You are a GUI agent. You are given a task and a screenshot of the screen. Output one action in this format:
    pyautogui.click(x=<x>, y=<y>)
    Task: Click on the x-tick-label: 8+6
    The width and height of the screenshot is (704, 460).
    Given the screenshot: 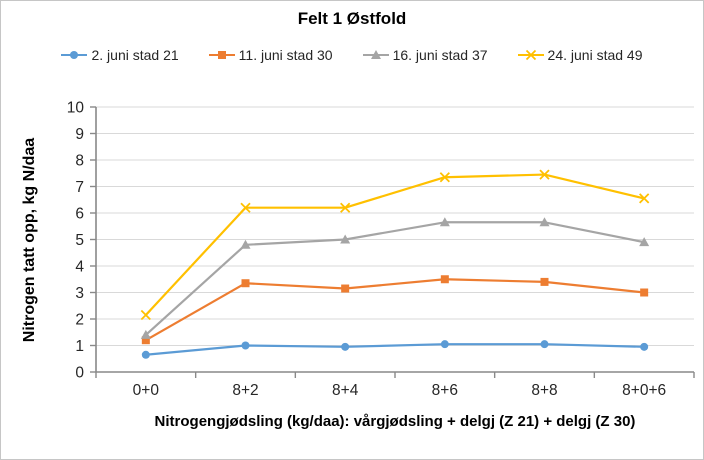 What is the action you would take?
    pyautogui.click(x=445, y=390)
    